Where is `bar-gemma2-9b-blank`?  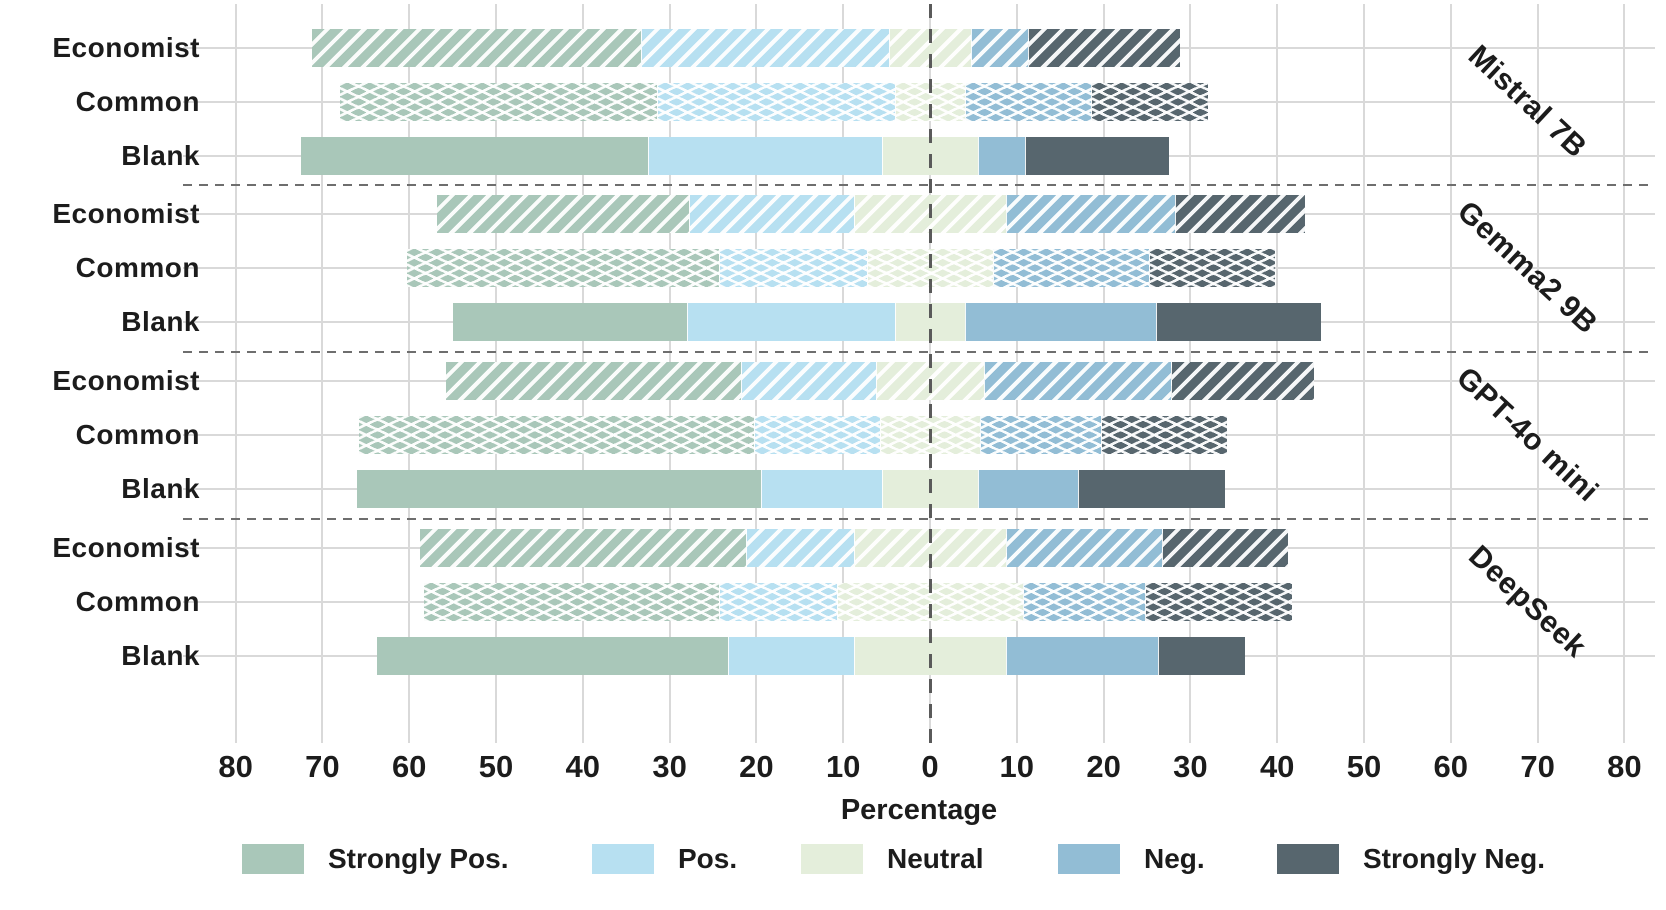 bar-gemma2-9b-blank is located at coordinates (886, 322).